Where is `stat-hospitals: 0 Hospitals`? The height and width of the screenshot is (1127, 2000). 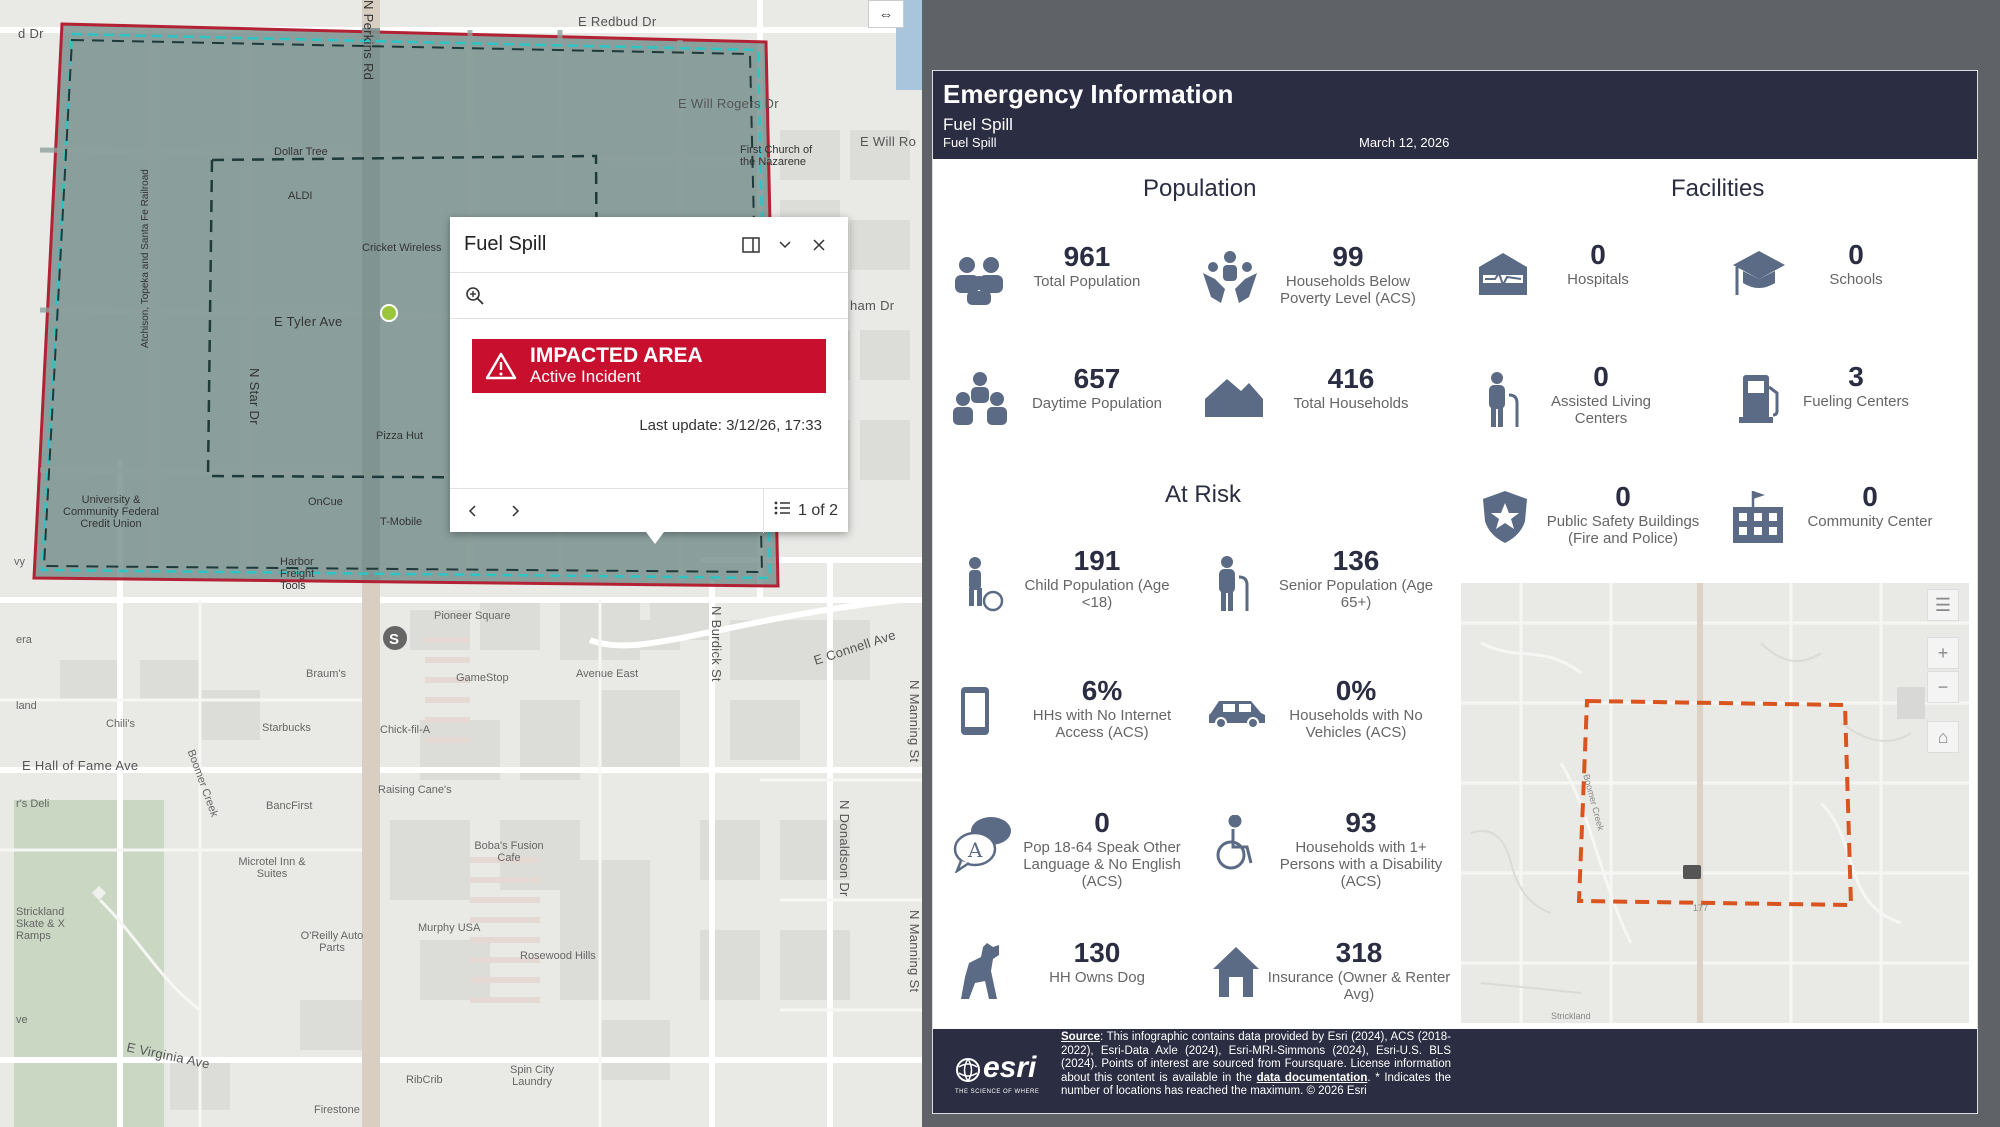
stat-hospitals: 0 Hospitals is located at coordinates (1598, 263).